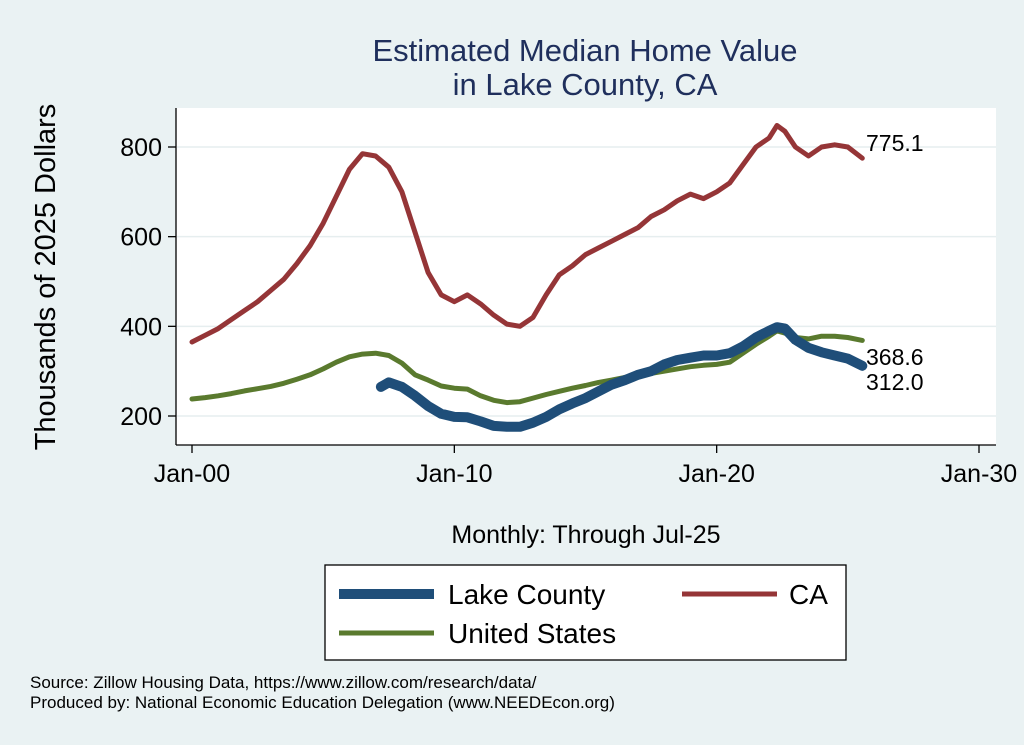  What do you see at coordinates (526, 594) in the screenshot?
I see `legend-label-lake-county: Lake County` at bounding box center [526, 594].